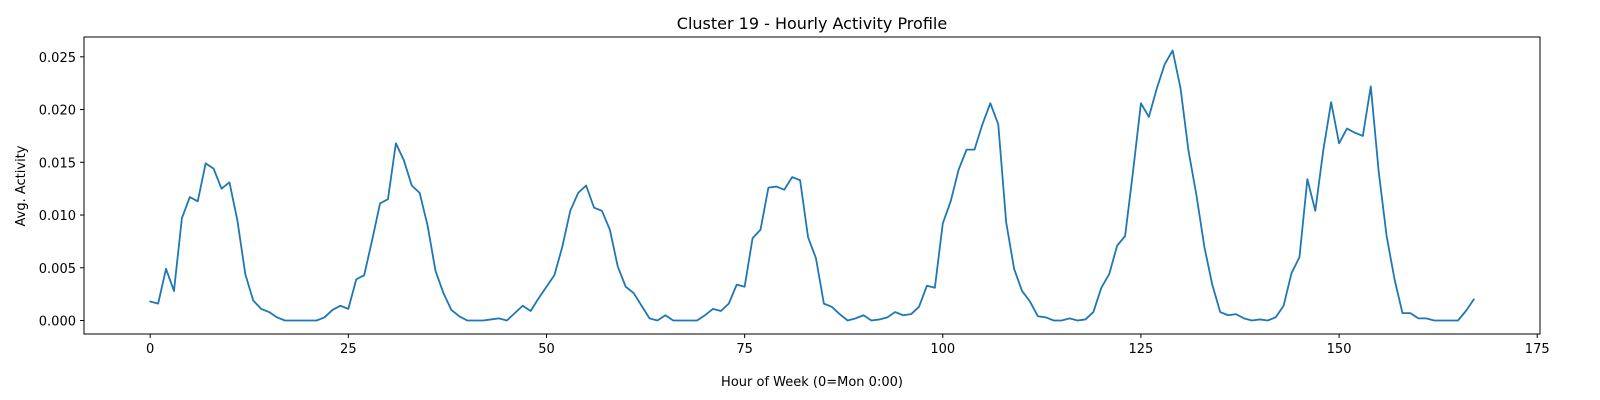 The height and width of the screenshot is (400, 1600). Describe the element at coordinates (57, 58) in the screenshot. I see `y-tick-label: 0.025` at that location.